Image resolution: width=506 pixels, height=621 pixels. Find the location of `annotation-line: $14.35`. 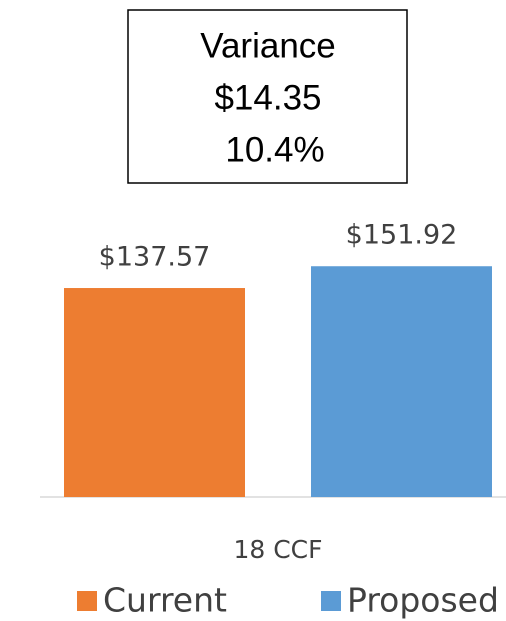

annotation-line: $14.35 is located at coordinates (267, 97).